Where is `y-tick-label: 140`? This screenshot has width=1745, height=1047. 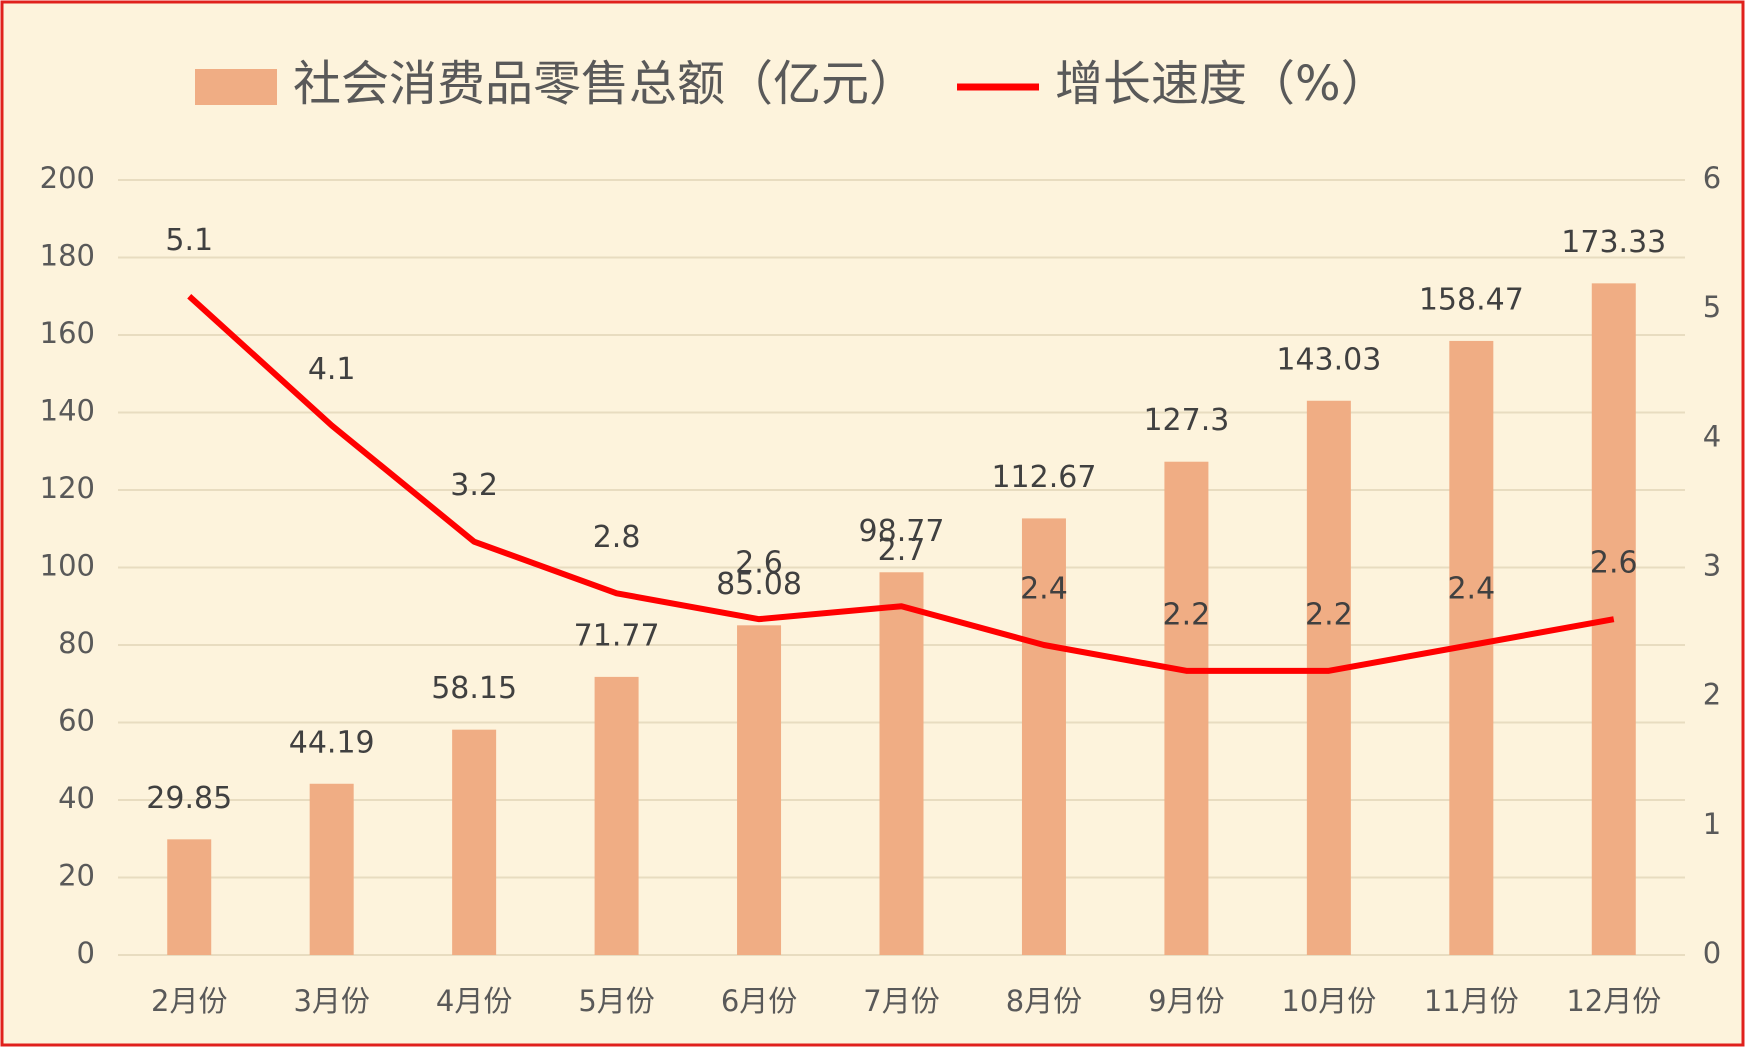 y-tick-label: 140 is located at coordinates (67, 411).